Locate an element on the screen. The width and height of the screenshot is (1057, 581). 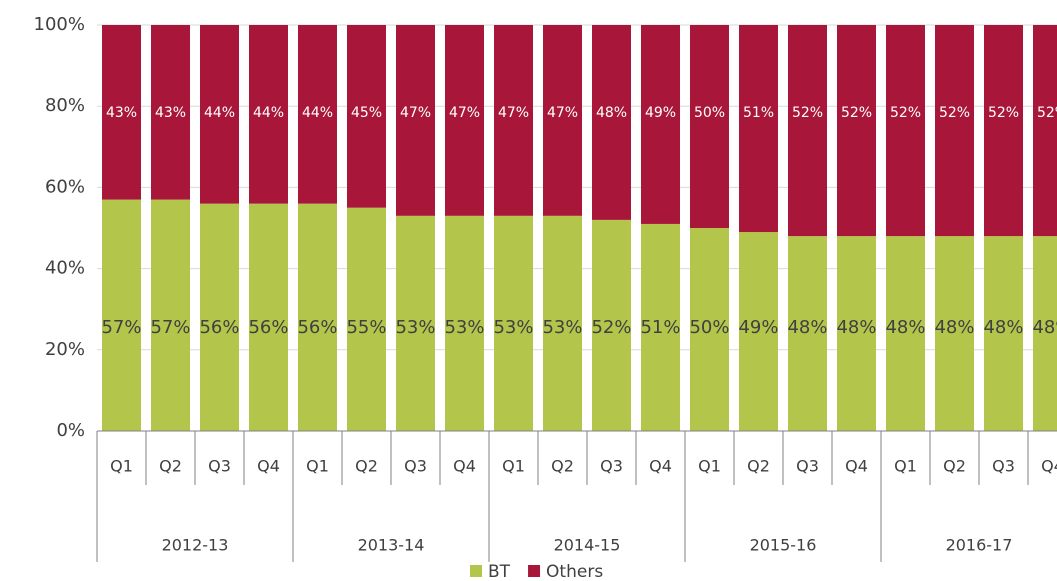
group-label: 2014-15 is located at coordinates (587, 545).